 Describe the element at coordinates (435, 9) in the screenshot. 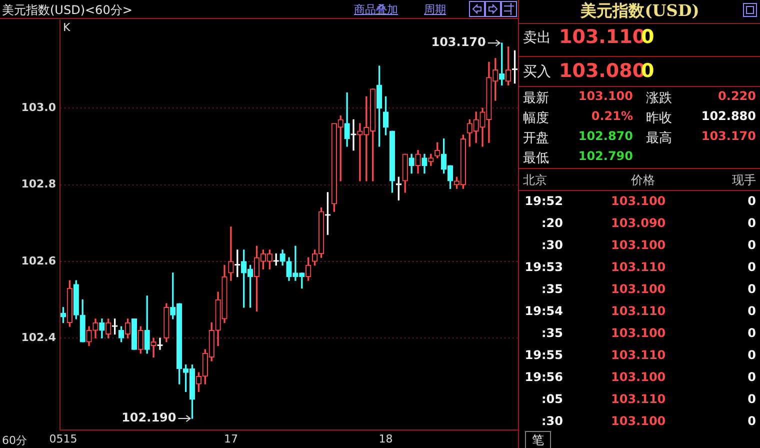

I see `text: 周期` at that location.